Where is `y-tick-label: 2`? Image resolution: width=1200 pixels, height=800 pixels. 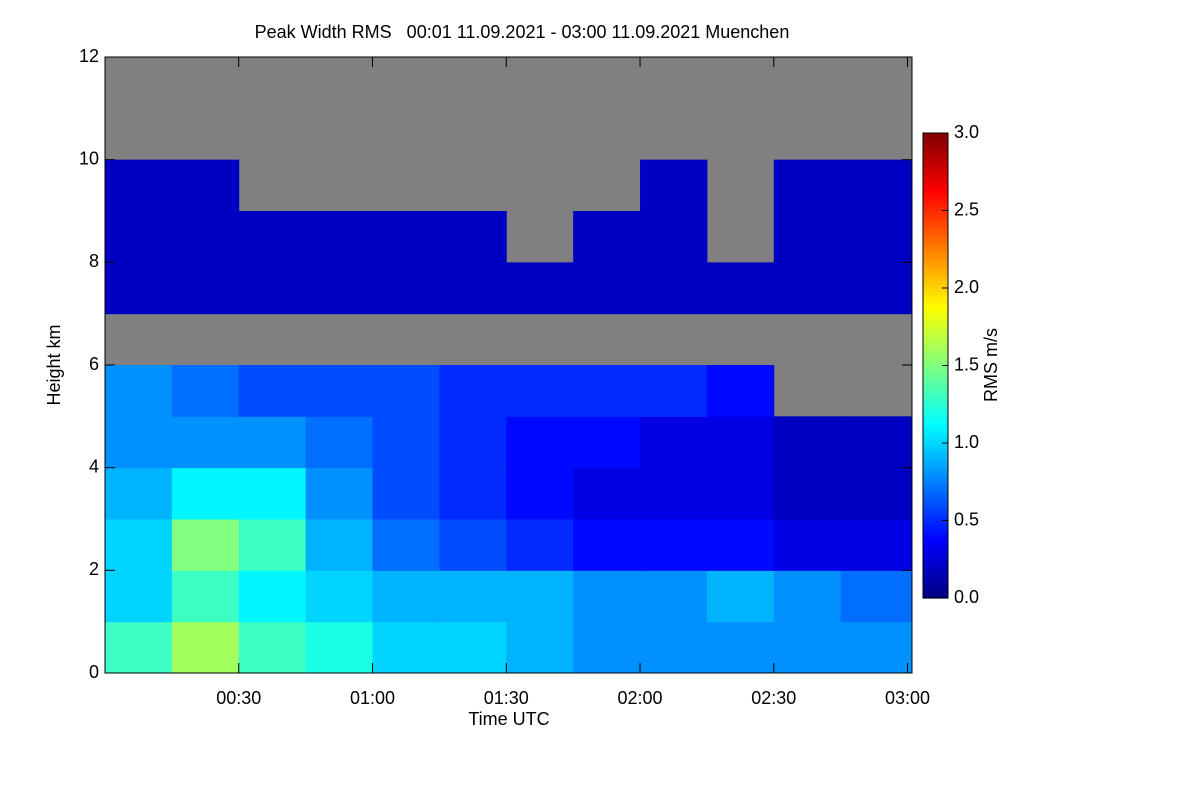
y-tick-label: 2 is located at coordinates (94, 569).